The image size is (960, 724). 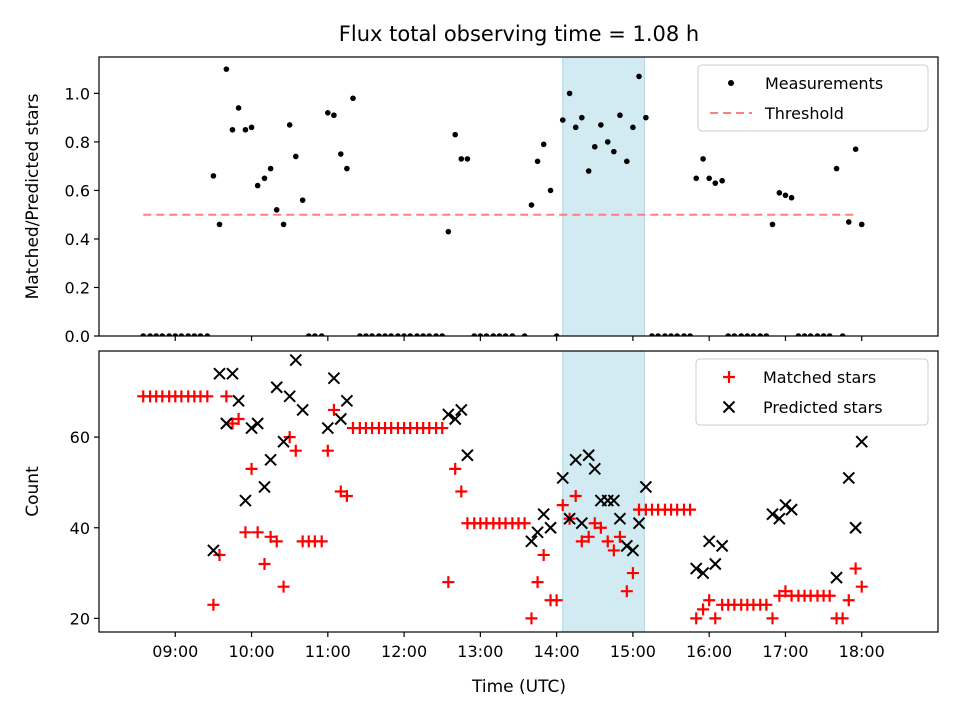 I want to click on x-tick-label: 11:00, so click(x=328, y=651).